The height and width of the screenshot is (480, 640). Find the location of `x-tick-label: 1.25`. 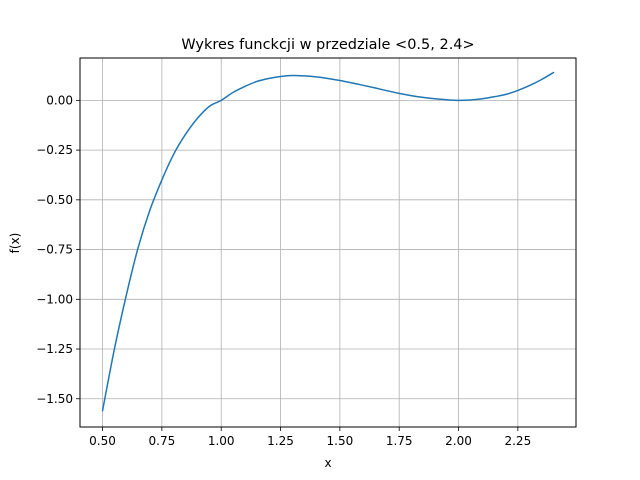

x-tick-label: 1.25 is located at coordinates (280, 441).